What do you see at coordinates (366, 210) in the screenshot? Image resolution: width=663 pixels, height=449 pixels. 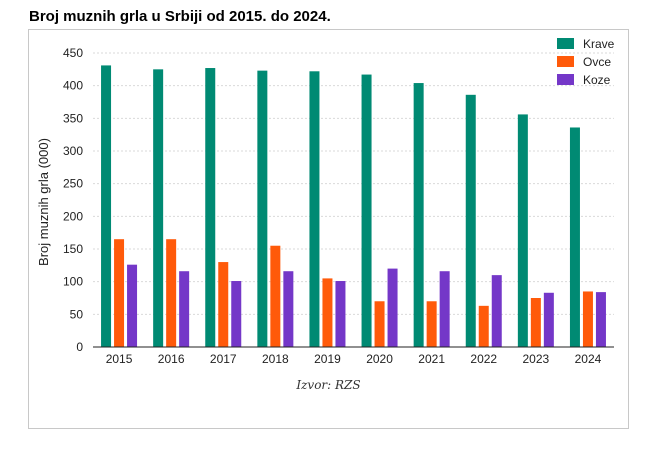 I see `bar-krave-2020` at bounding box center [366, 210].